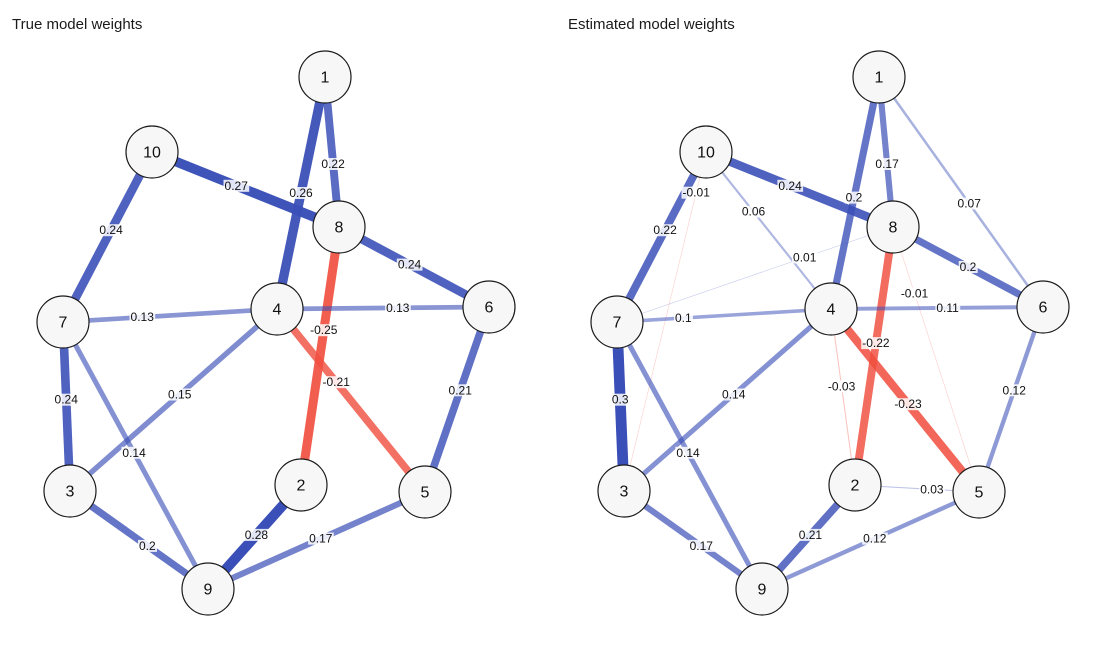 The width and height of the screenshot is (1109, 665). I want to click on edge-label-1-8: 0.17, so click(887, 164).